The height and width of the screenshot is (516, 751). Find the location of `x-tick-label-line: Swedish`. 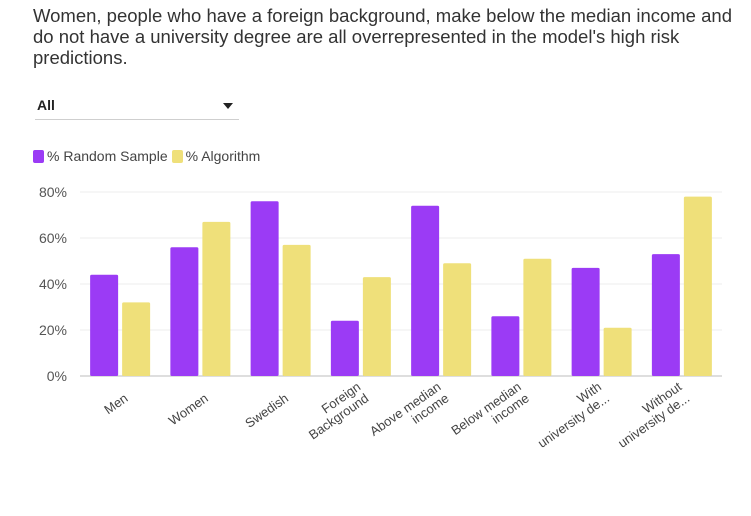

x-tick-label-line: Swedish is located at coordinates (266, 410).